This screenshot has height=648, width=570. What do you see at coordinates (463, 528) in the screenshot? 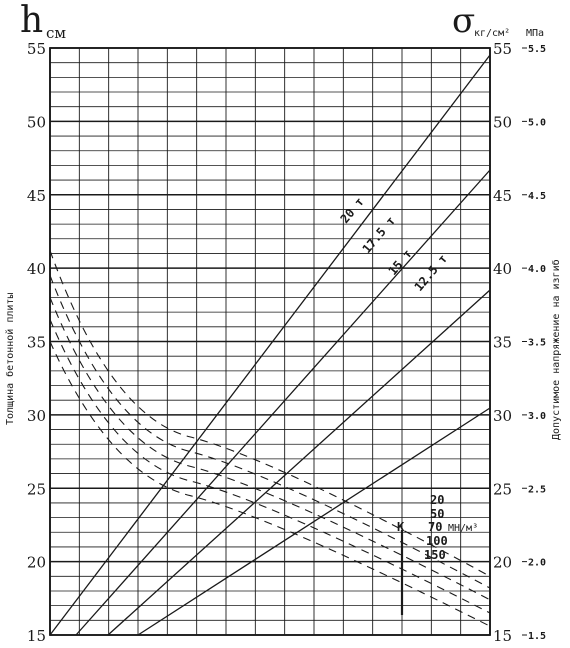
I see `k-unit-label: МН/м³` at bounding box center [463, 528].